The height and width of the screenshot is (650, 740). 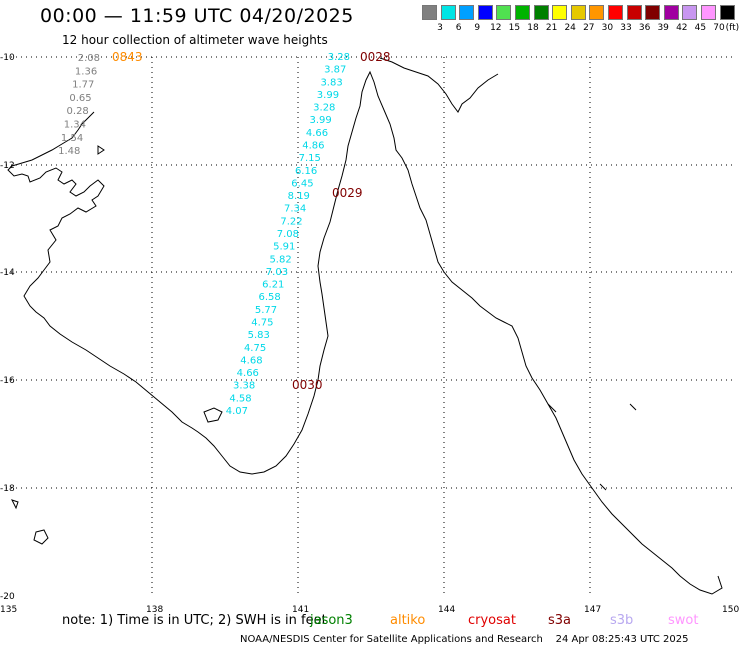 I want to click on lon-tick-label: 135, so click(x=8, y=610).